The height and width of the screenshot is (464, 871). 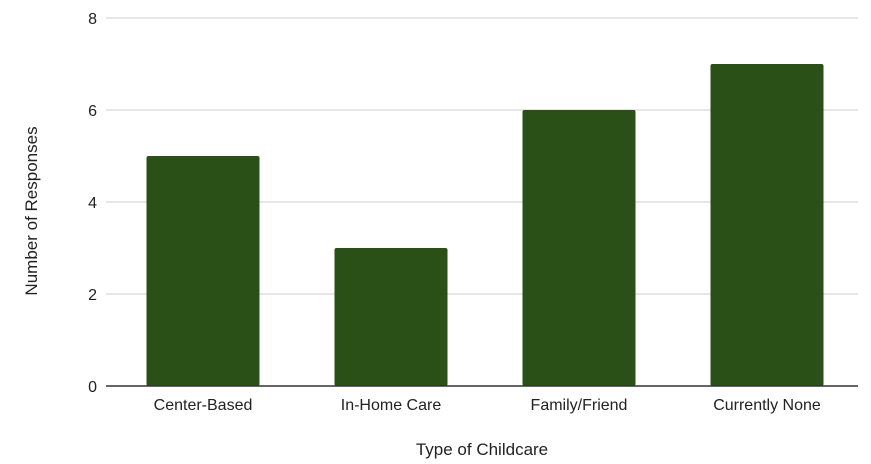 What do you see at coordinates (92, 295) in the screenshot?
I see `y-tick-label: 2` at bounding box center [92, 295].